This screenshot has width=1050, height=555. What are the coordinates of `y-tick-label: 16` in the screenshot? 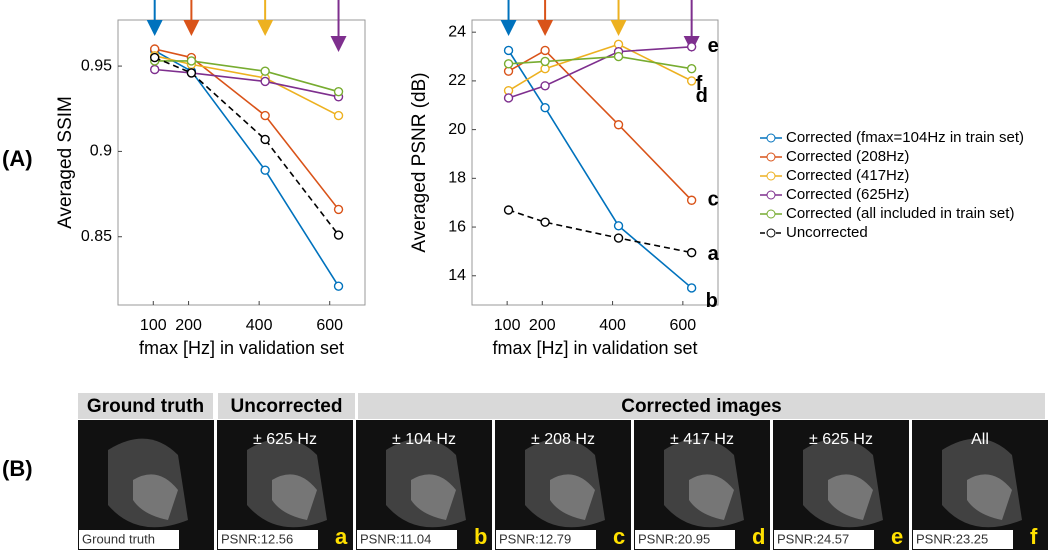 It's located at (457, 226).